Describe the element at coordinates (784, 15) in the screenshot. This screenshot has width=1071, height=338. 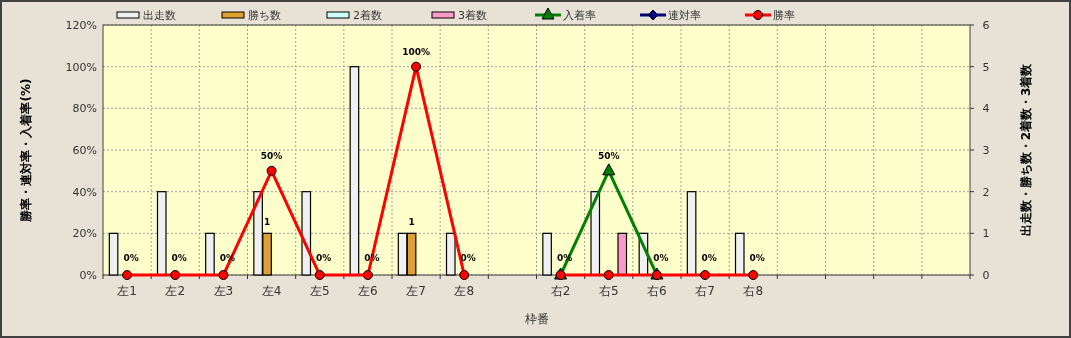
I see `legend-label: 勝率` at that location.